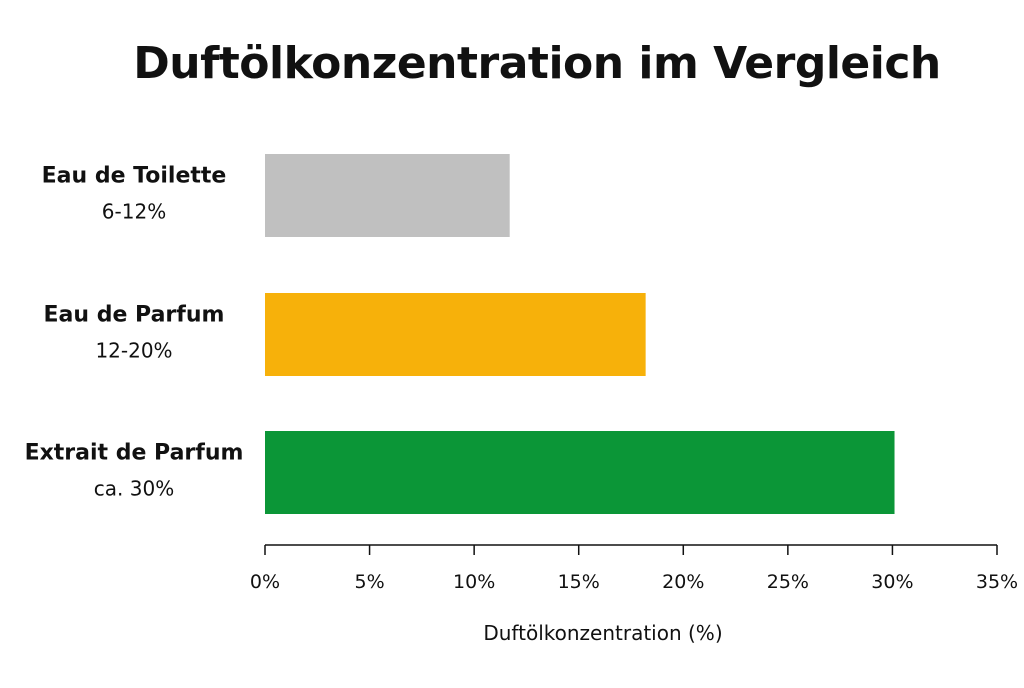 The width and height of the screenshot is (1024, 688). I want to click on bar-eau-de-toilette, so click(387, 195).